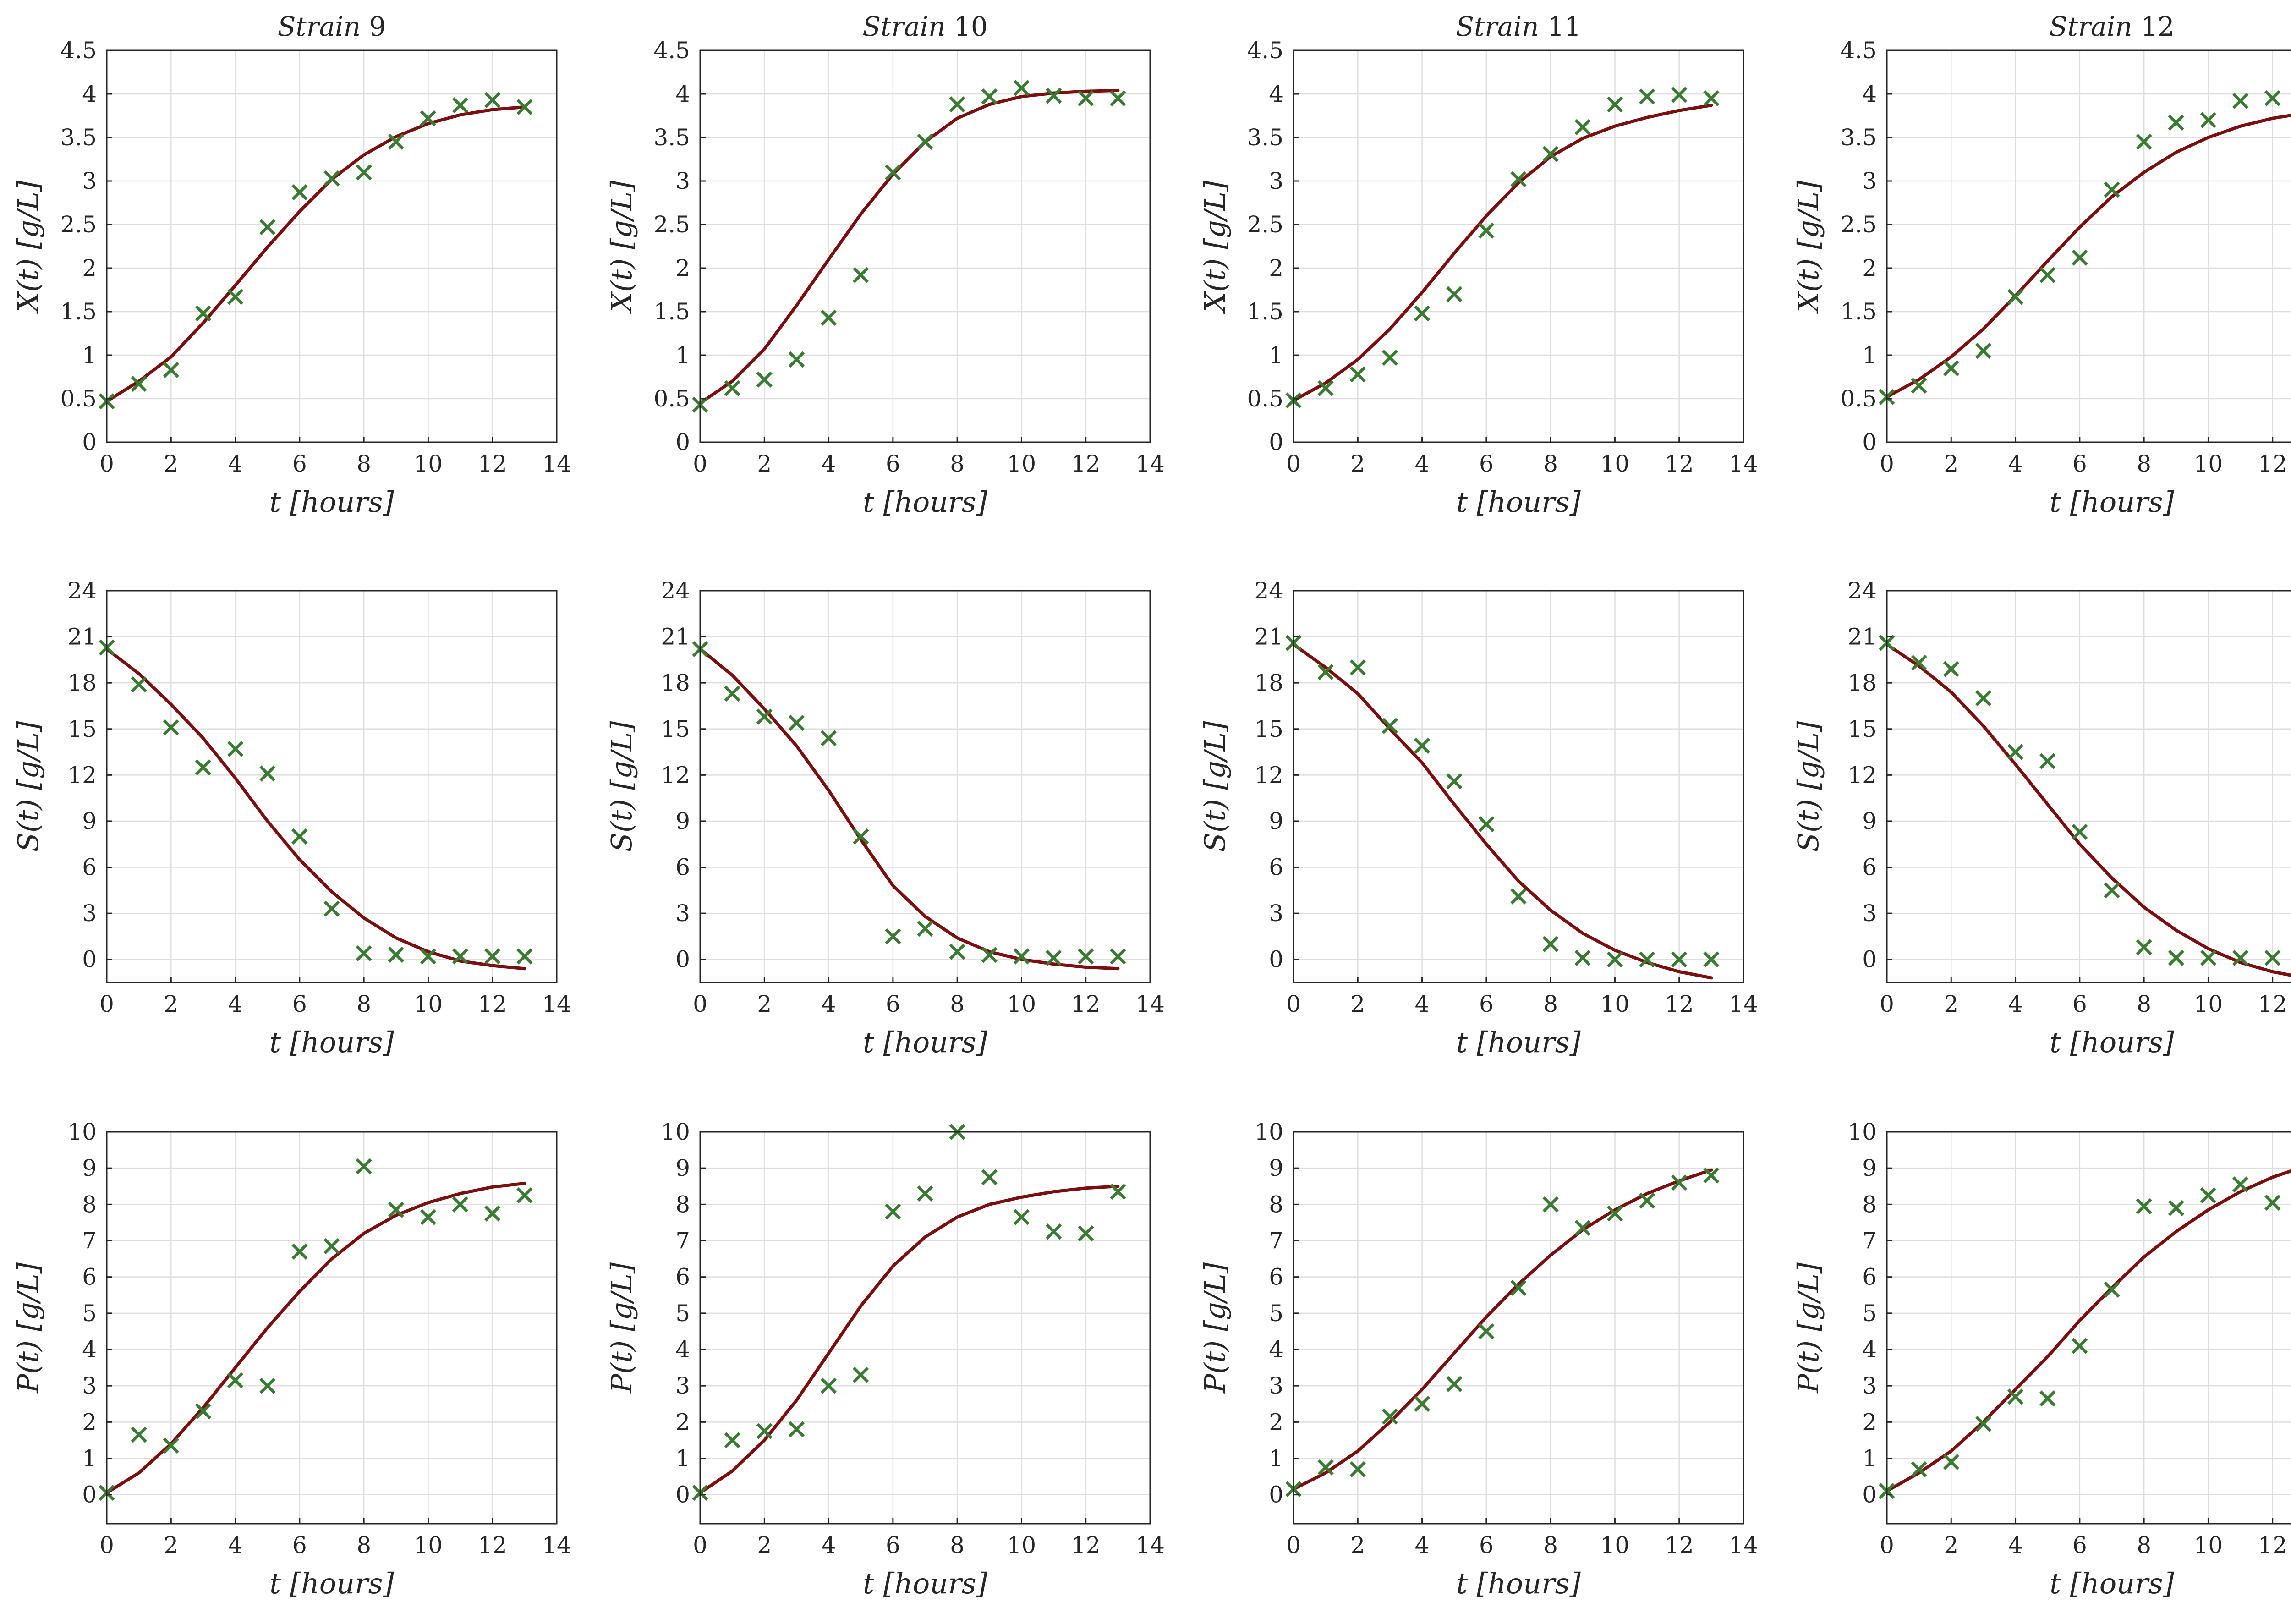 This screenshot has height=1624, width=2291. I want to click on y-tick-label: 2, so click(89, 268).